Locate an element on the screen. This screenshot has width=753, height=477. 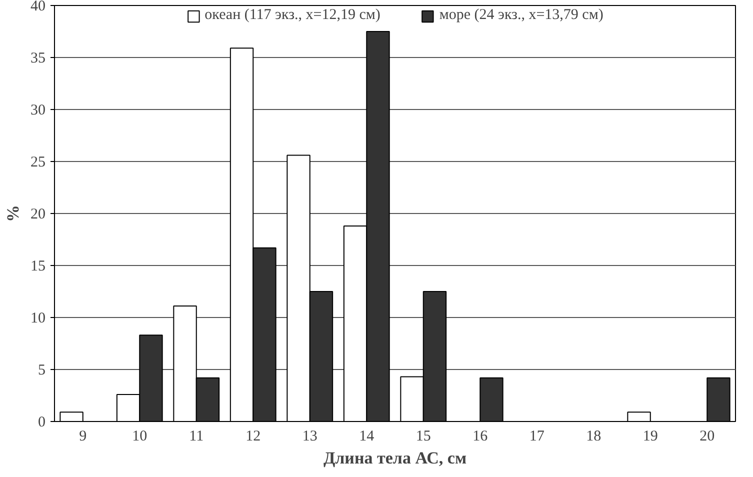
y-tick-label: 35 is located at coordinates (38, 58).